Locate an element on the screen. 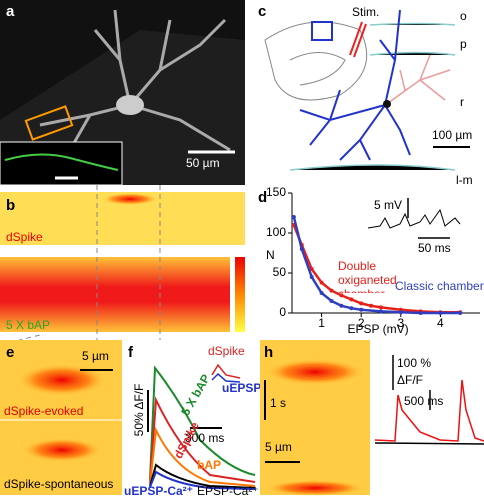  colorbar is located at coordinates (240, 294).